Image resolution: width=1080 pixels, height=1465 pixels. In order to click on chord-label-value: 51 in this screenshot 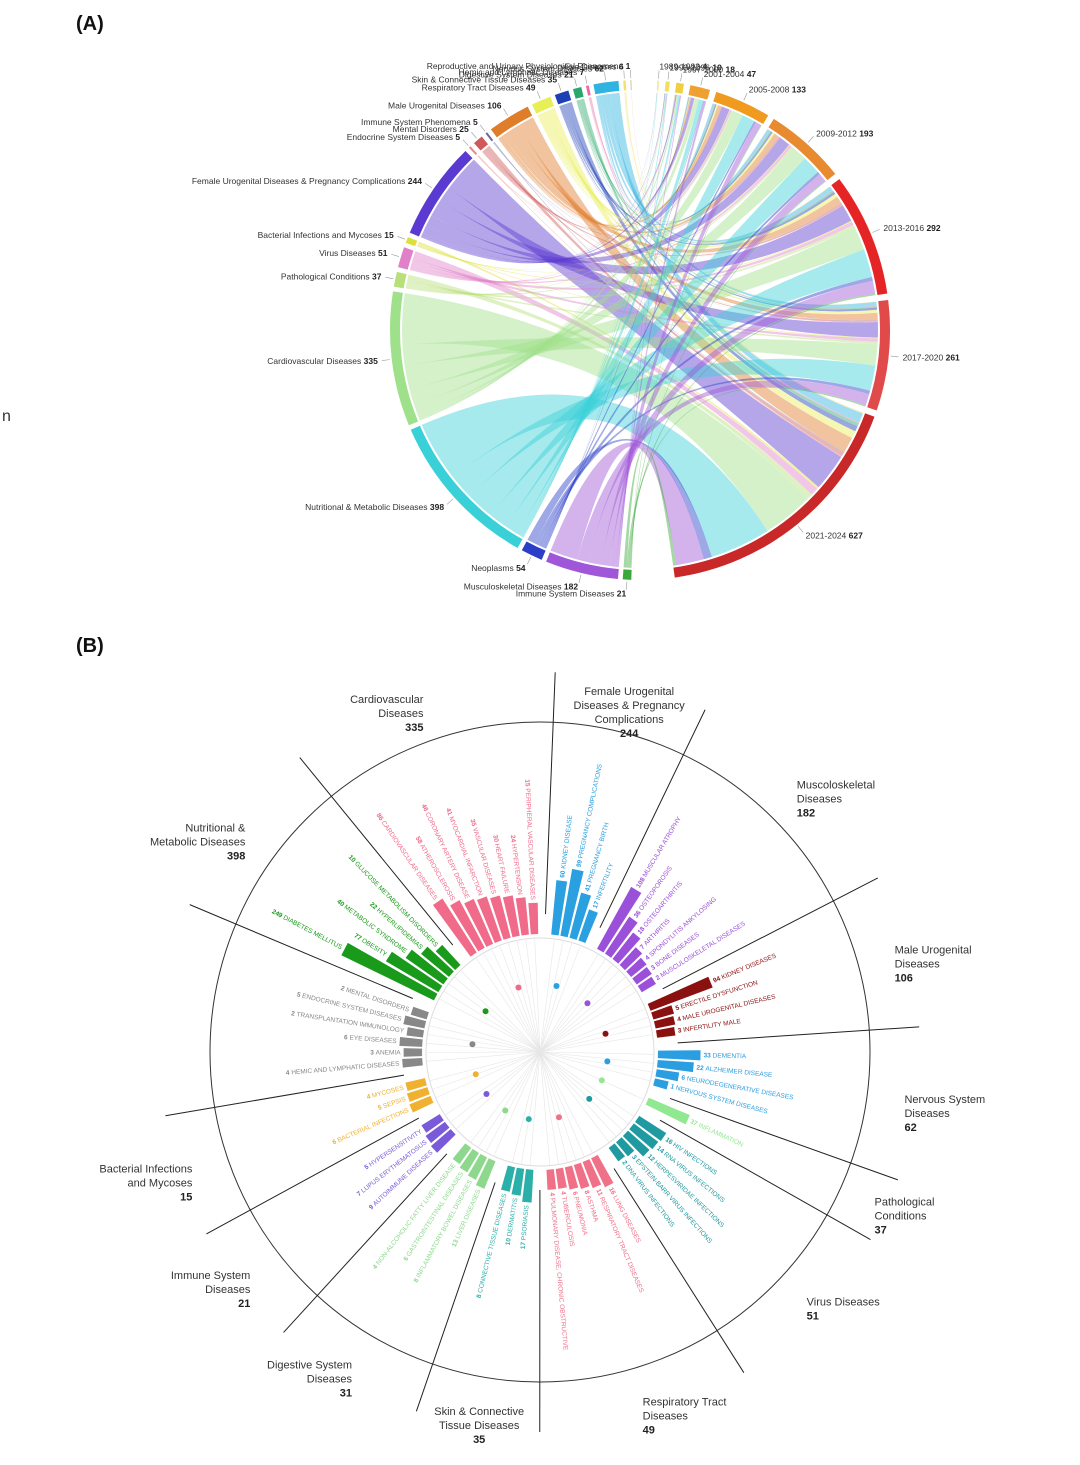, I will do `click(383, 253)`.